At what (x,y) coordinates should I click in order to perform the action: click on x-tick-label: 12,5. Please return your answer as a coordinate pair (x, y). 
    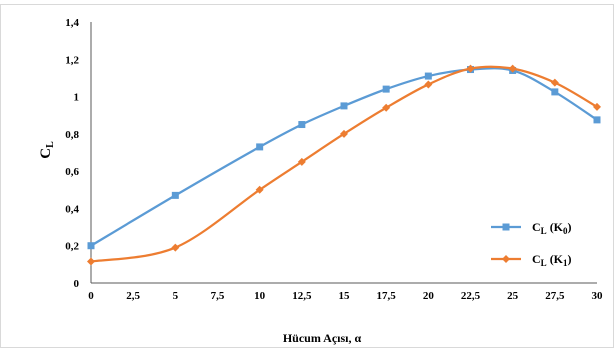
    Looking at the image, I should click on (302, 296).